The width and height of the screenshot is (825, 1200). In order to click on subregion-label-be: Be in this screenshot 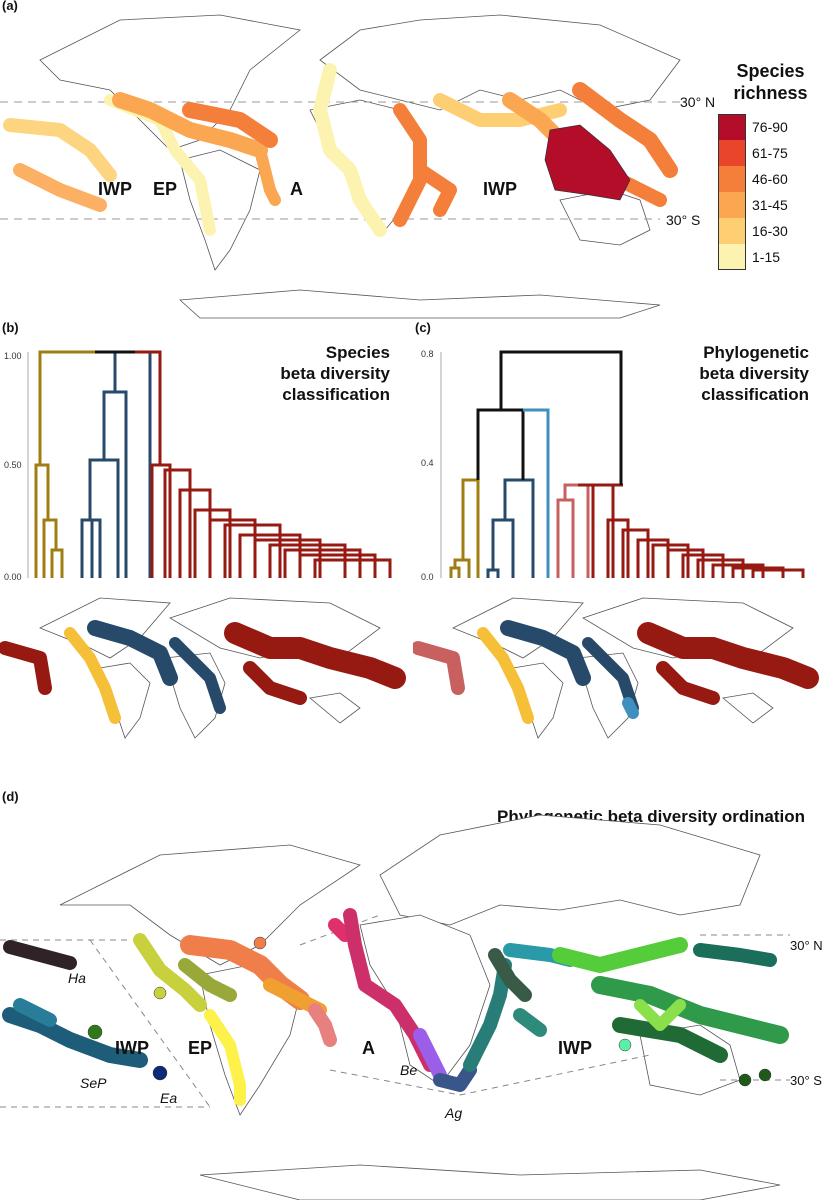, I will do `click(408, 1070)`.